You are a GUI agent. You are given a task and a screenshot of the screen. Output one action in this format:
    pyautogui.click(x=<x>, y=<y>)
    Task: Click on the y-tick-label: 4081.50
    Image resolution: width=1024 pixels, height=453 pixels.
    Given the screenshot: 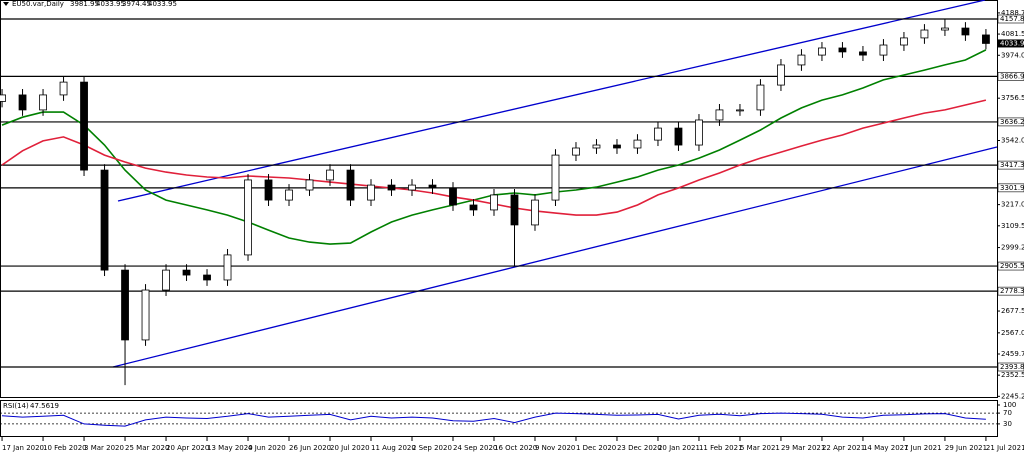 What is the action you would take?
    pyautogui.click(x=1012, y=34)
    